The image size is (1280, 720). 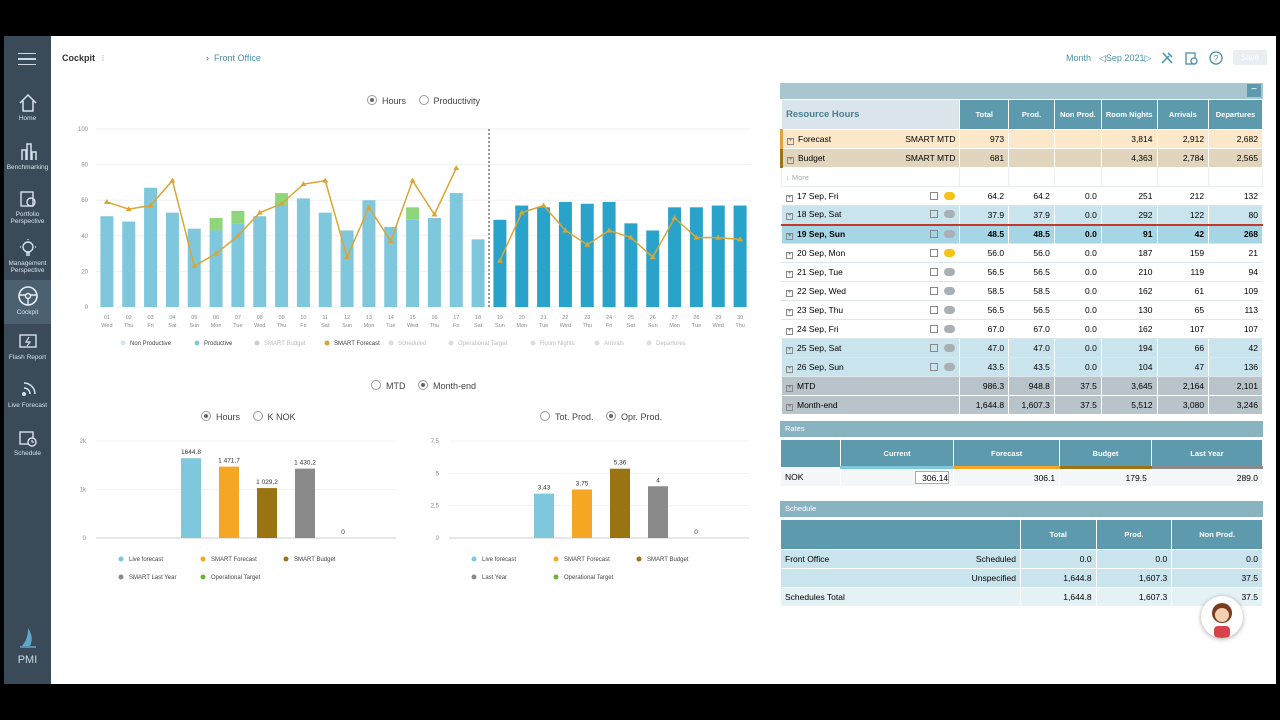 I want to click on legend-label: SMART Forecast, so click(x=234, y=560).